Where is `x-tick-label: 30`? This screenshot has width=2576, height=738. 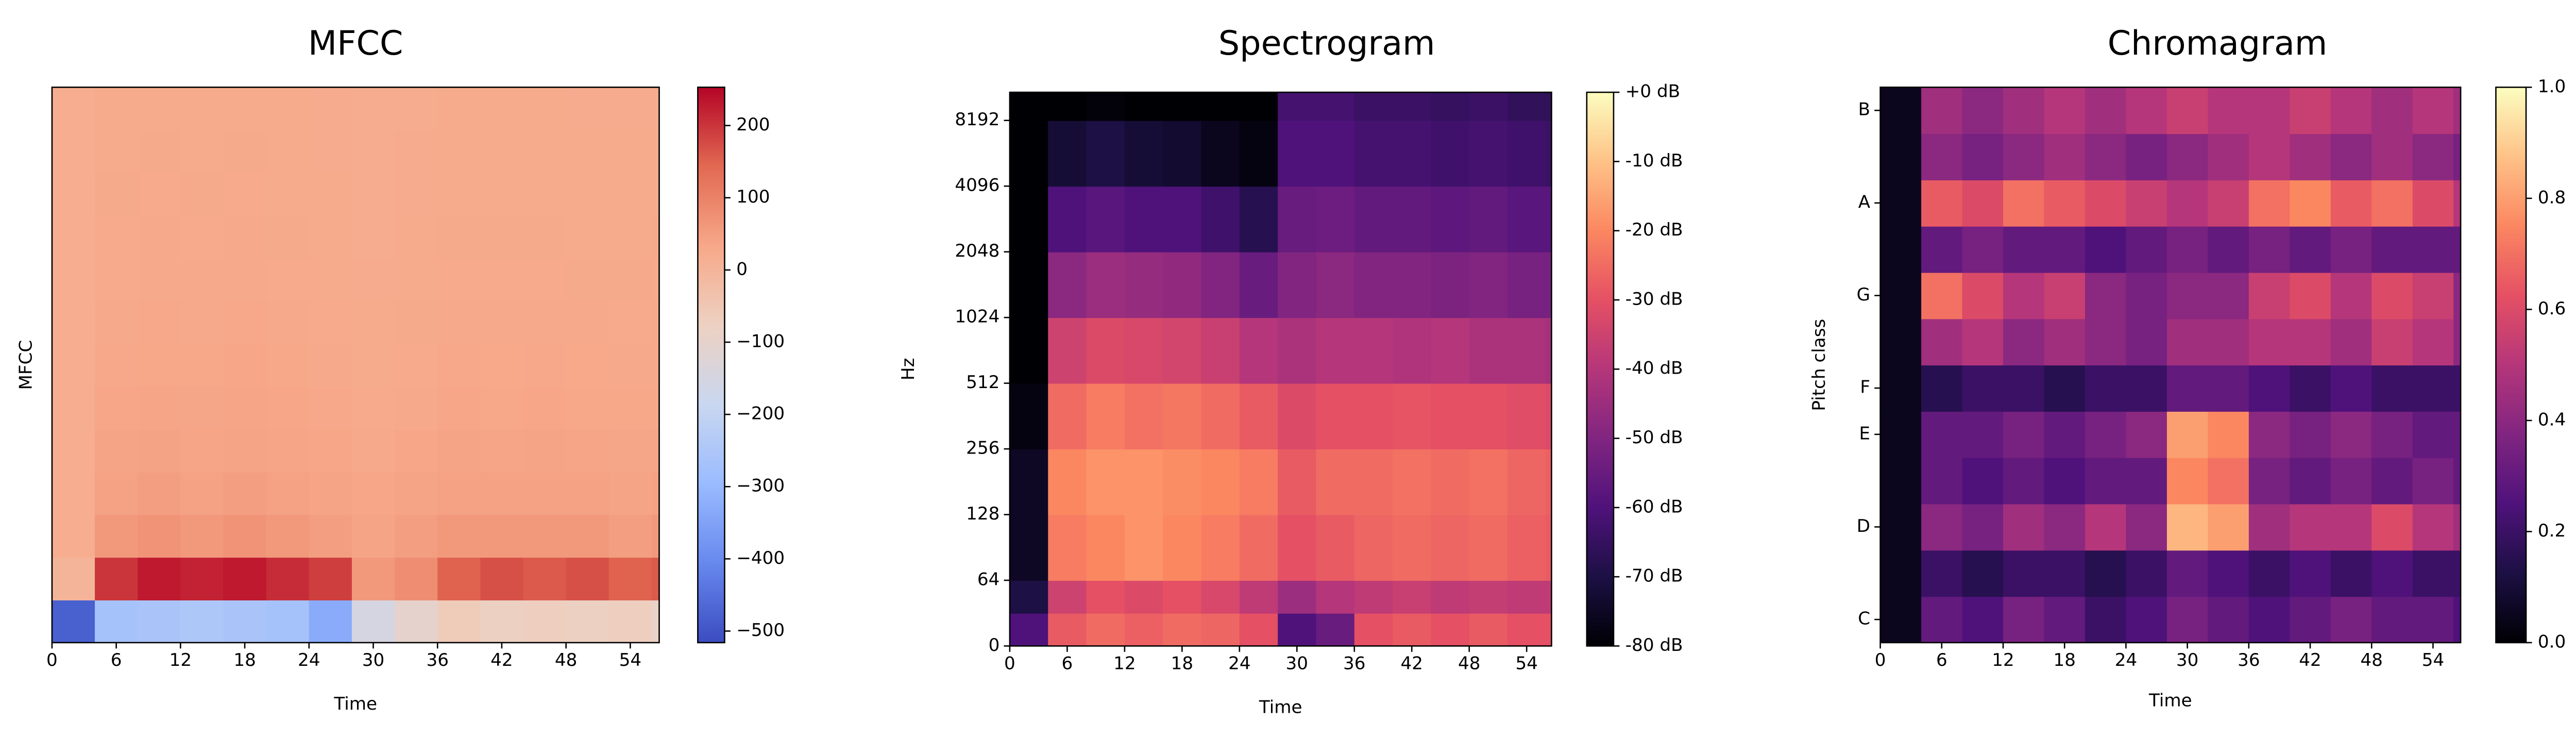 x-tick-label: 30 is located at coordinates (2187, 660).